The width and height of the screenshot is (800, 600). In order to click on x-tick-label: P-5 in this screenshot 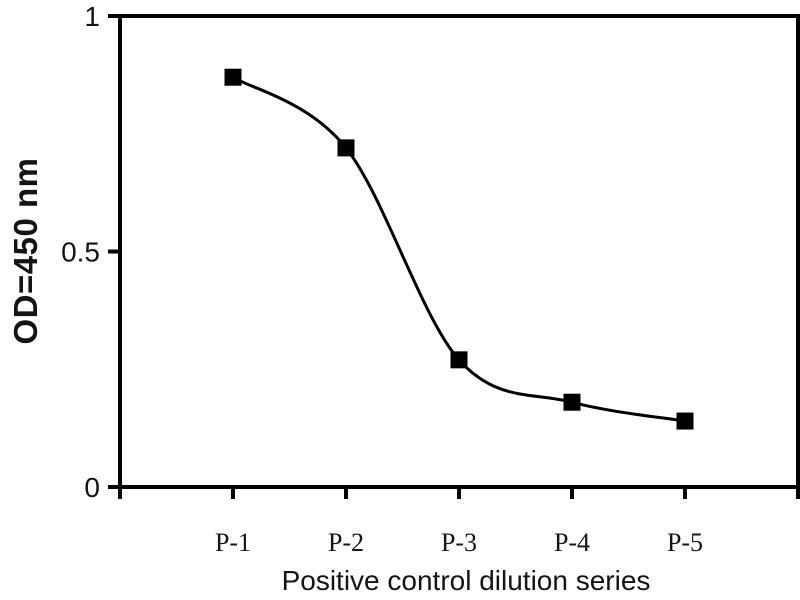, I will do `click(685, 542)`.